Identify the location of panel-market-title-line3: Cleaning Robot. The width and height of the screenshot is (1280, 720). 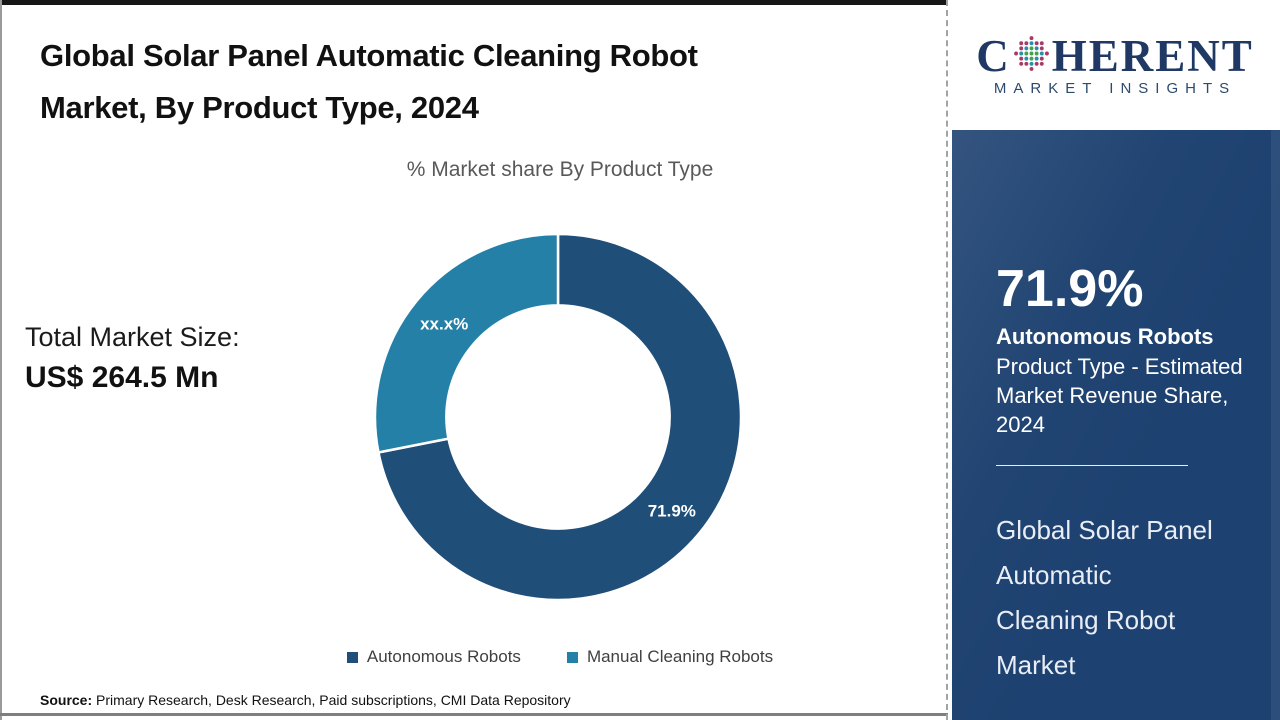
(1086, 620).